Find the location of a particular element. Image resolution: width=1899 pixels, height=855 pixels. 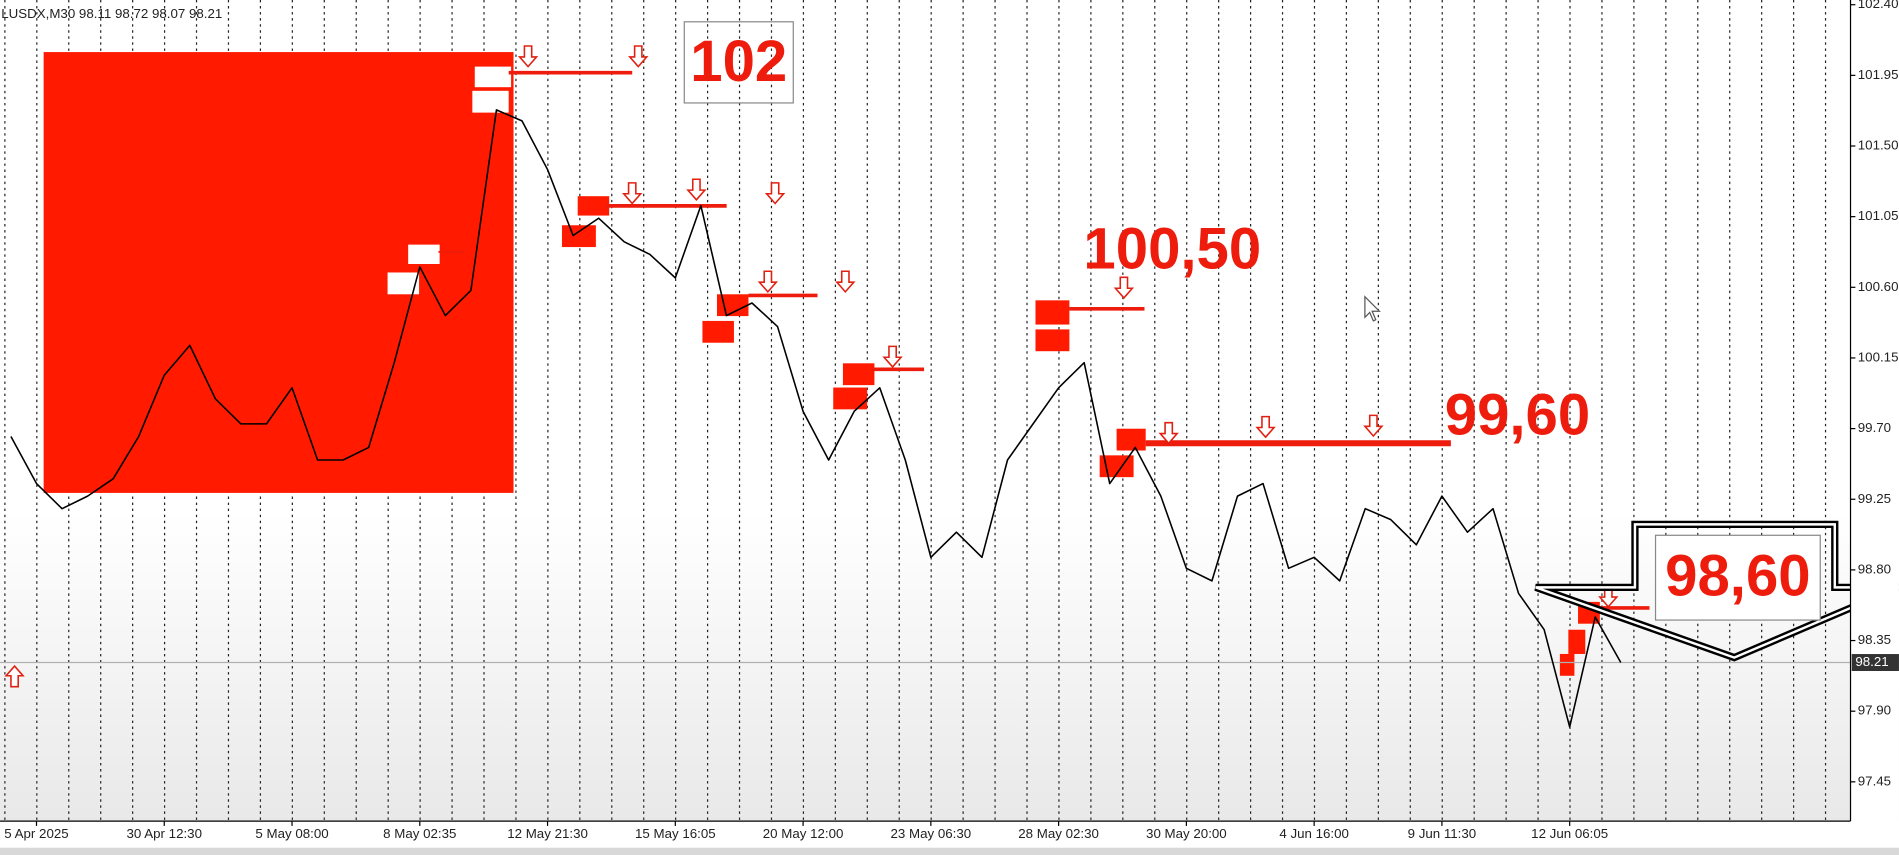

current-price-label: 98.21 is located at coordinates (1871, 661).